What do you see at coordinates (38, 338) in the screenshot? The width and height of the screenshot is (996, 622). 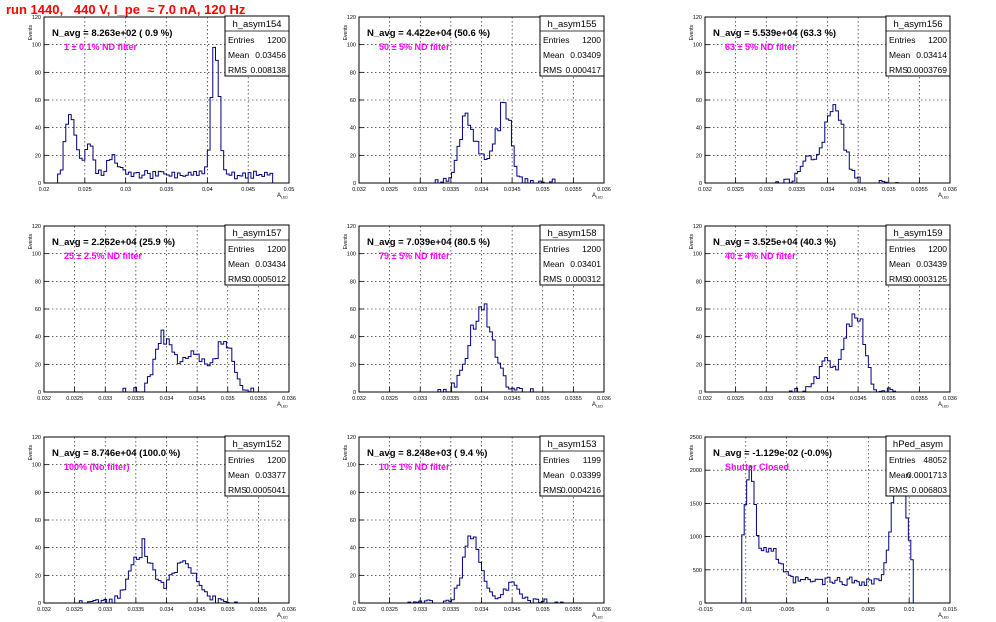 I see `y-tick-label: 40` at bounding box center [38, 338].